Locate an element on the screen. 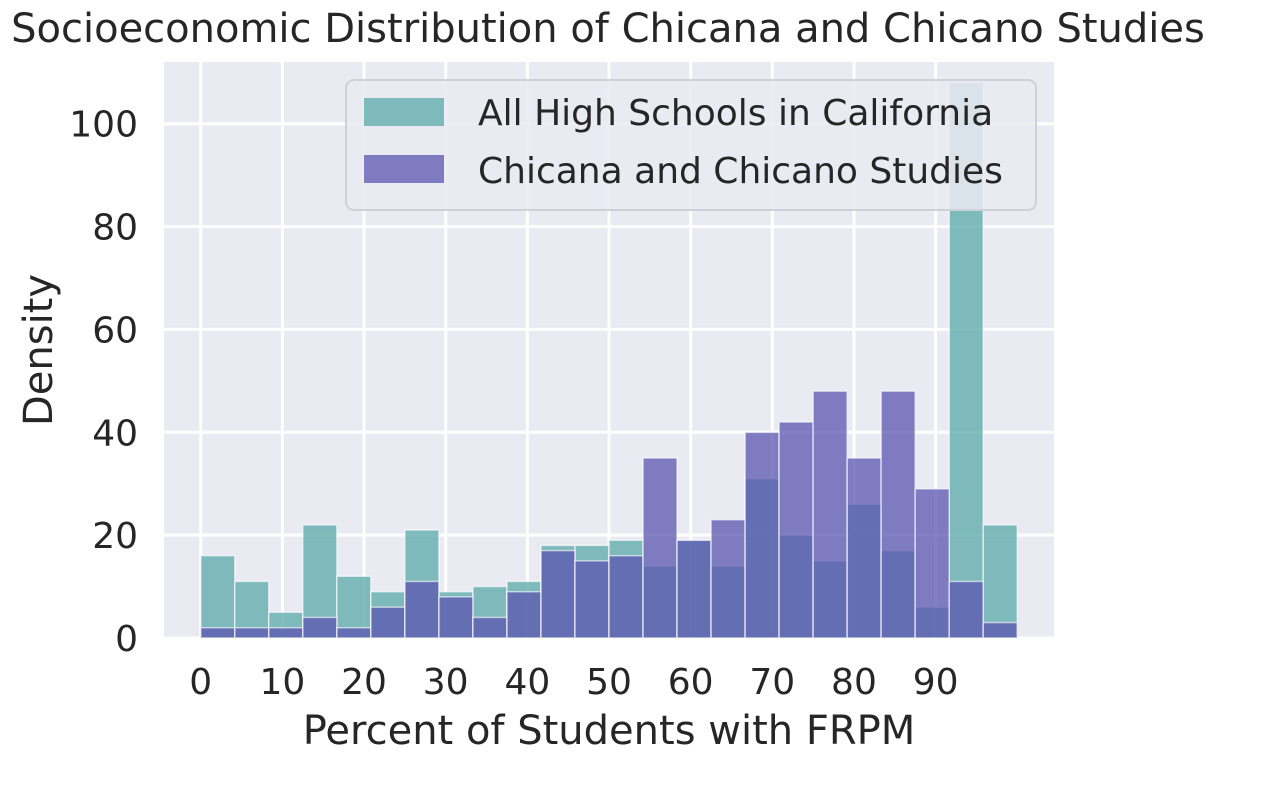  y-tick-label: 100 is located at coordinates (103, 125).